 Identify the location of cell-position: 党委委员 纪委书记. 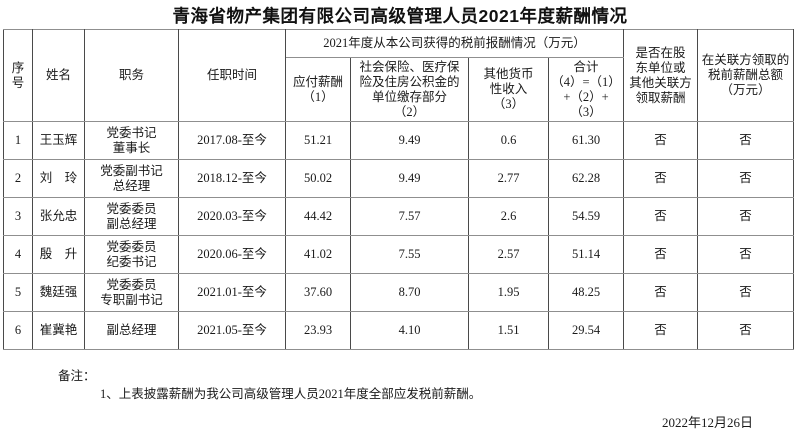
(131, 254).